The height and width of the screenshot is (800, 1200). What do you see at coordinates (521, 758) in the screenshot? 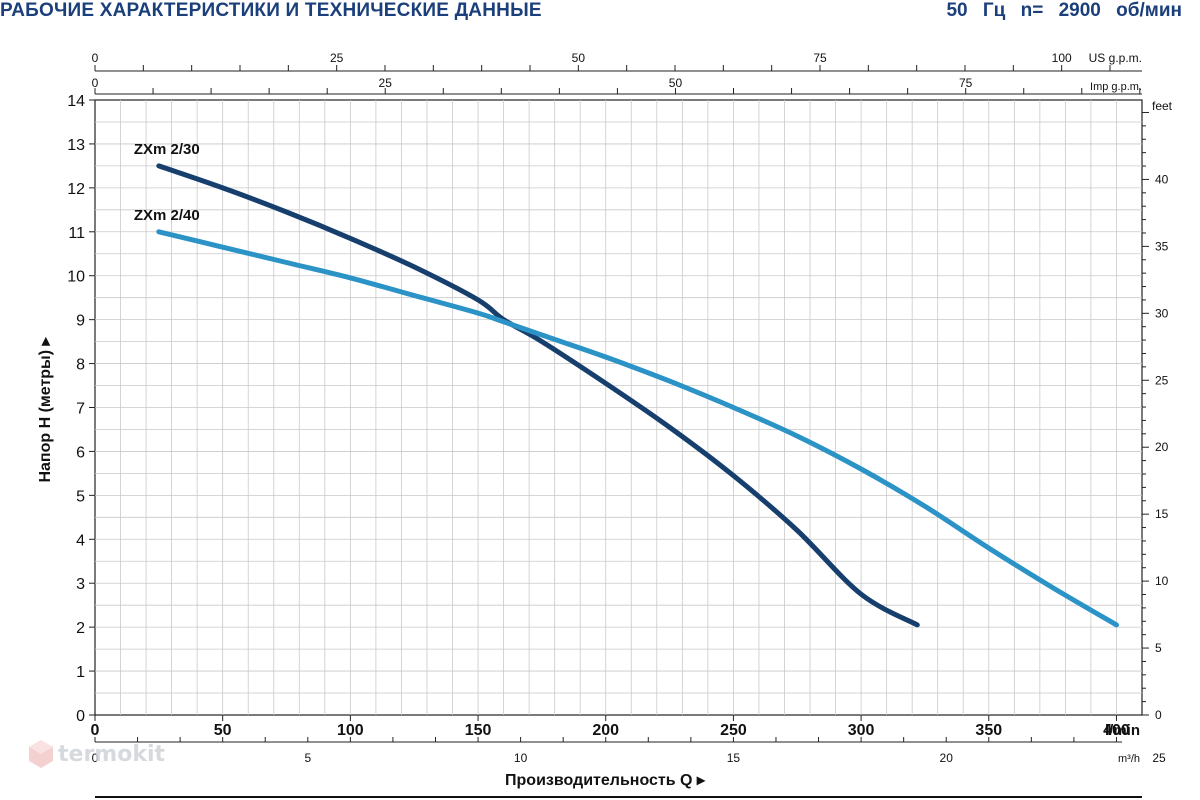
I see `m3h-tick-label: 10` at bounding box center [521, 758].